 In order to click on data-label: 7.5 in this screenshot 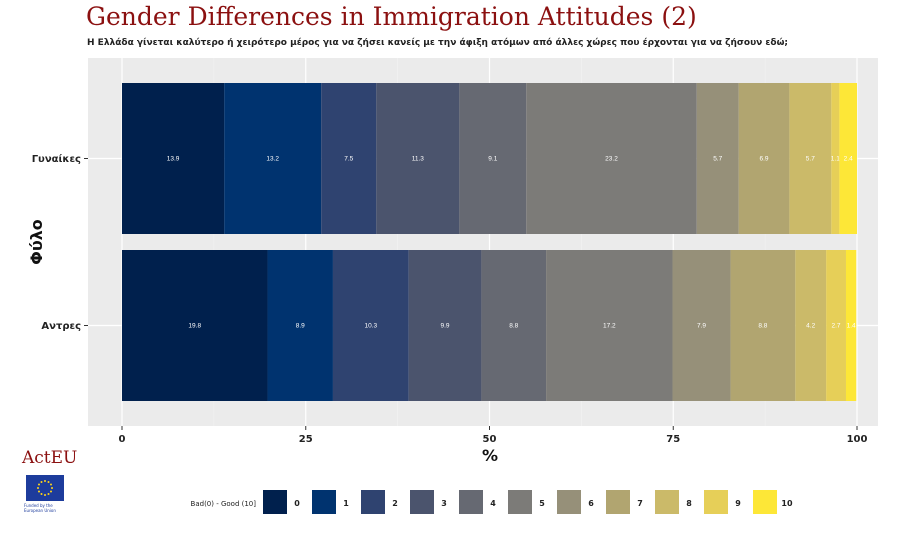, I will do `click(348, 159)`.